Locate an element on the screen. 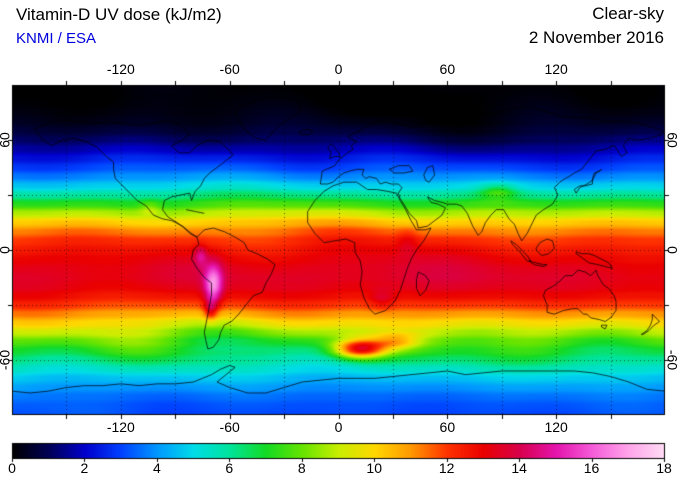 The height and width of the screenshot is (480, 678). date-label: 2 November 2016 is located at coordinates (596, 37).